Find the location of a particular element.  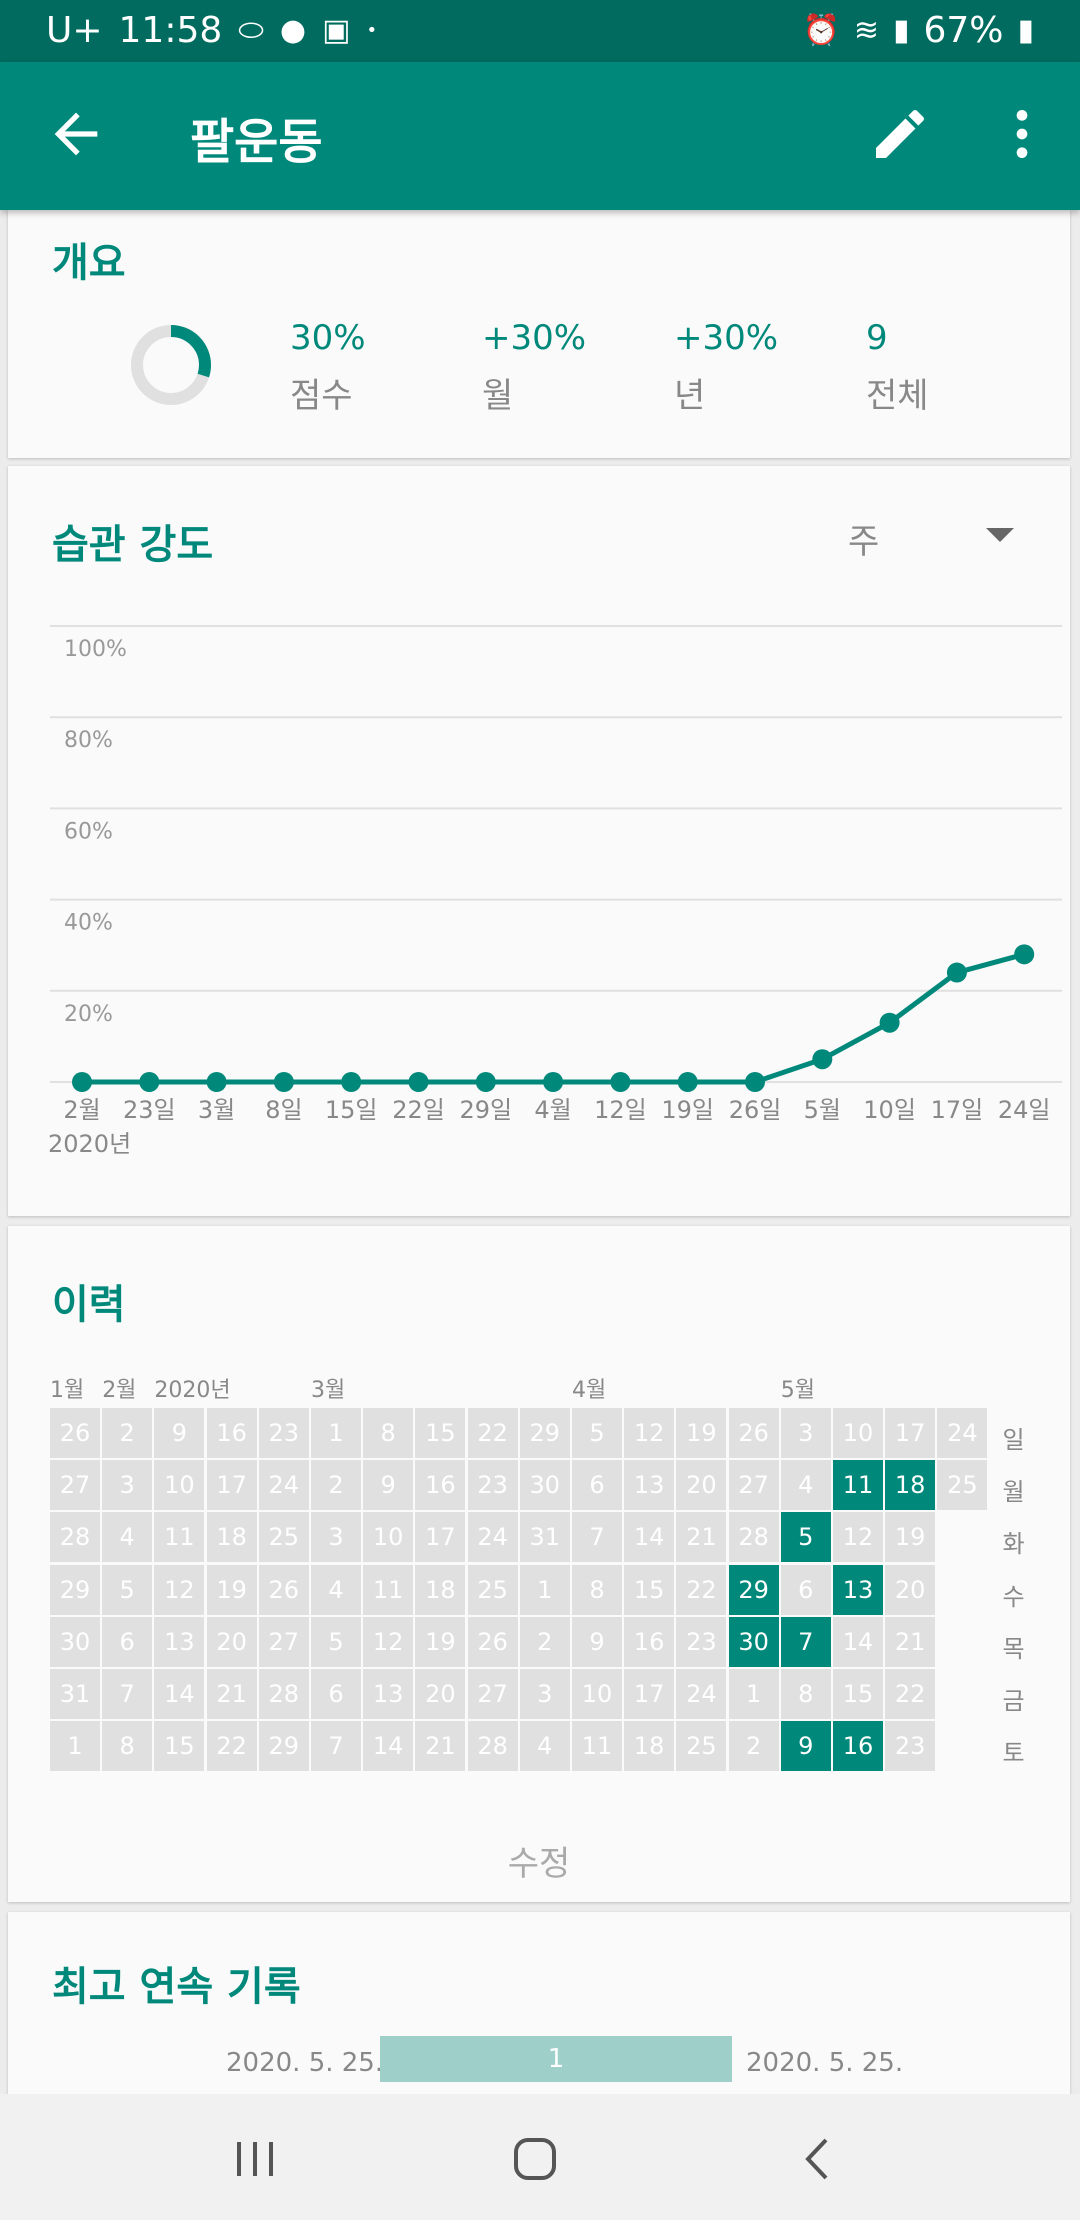

edit-history-button: 수정 is located at coordinates (539, 1864).